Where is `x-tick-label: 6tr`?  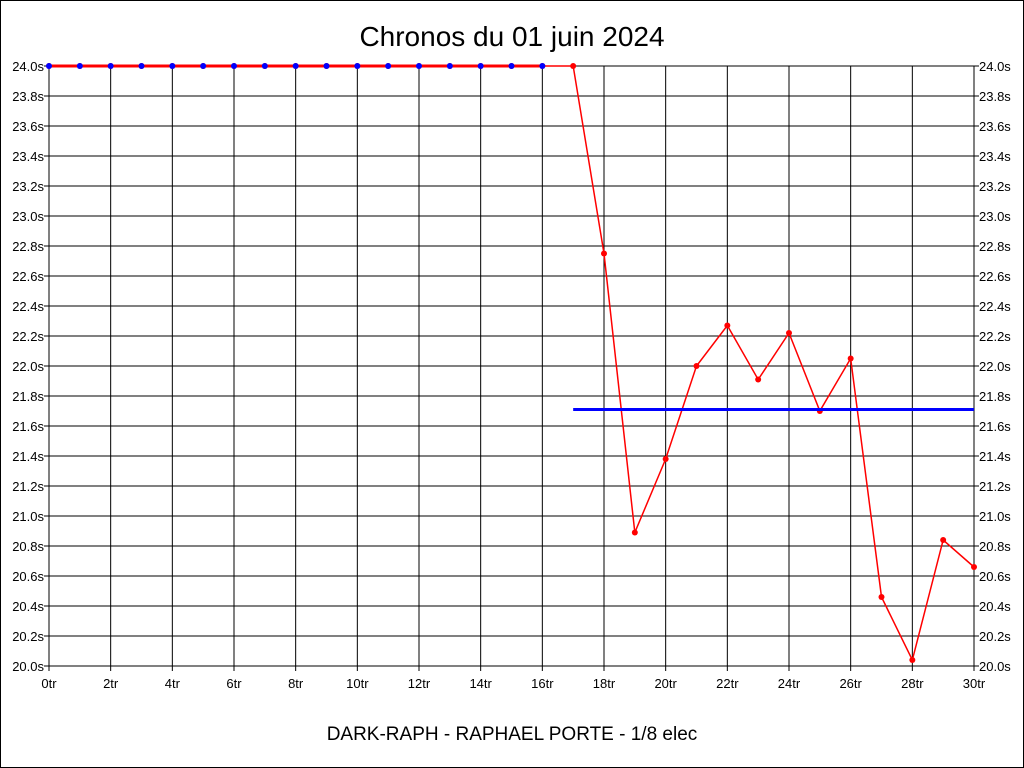 x-tick-label: 6tr is located at coordinates (234, 683).